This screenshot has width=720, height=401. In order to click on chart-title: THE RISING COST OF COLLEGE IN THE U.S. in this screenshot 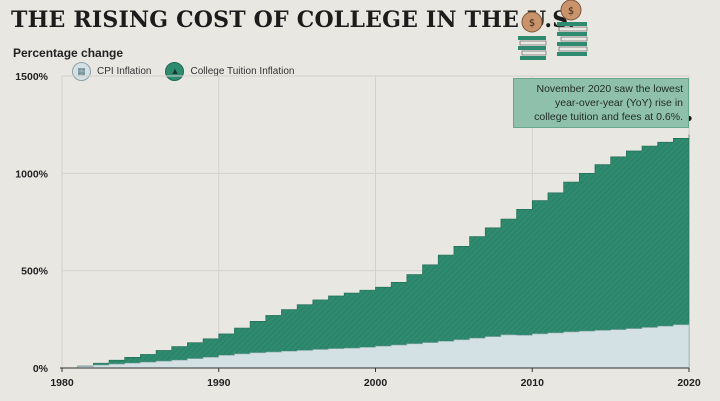, I will do `click(293, 20)`.